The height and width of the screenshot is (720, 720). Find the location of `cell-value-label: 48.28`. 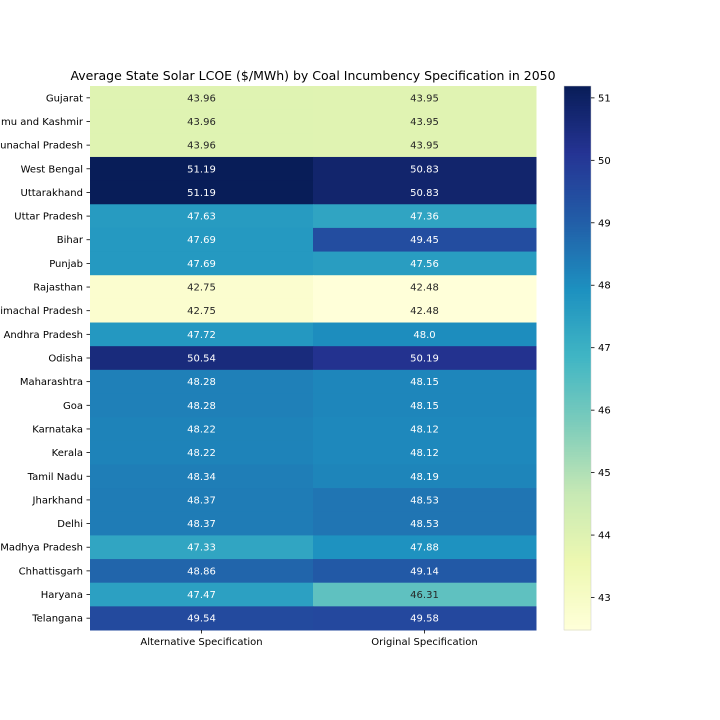

cell-value-label: 48.28 is located at coordinates (201, 382).